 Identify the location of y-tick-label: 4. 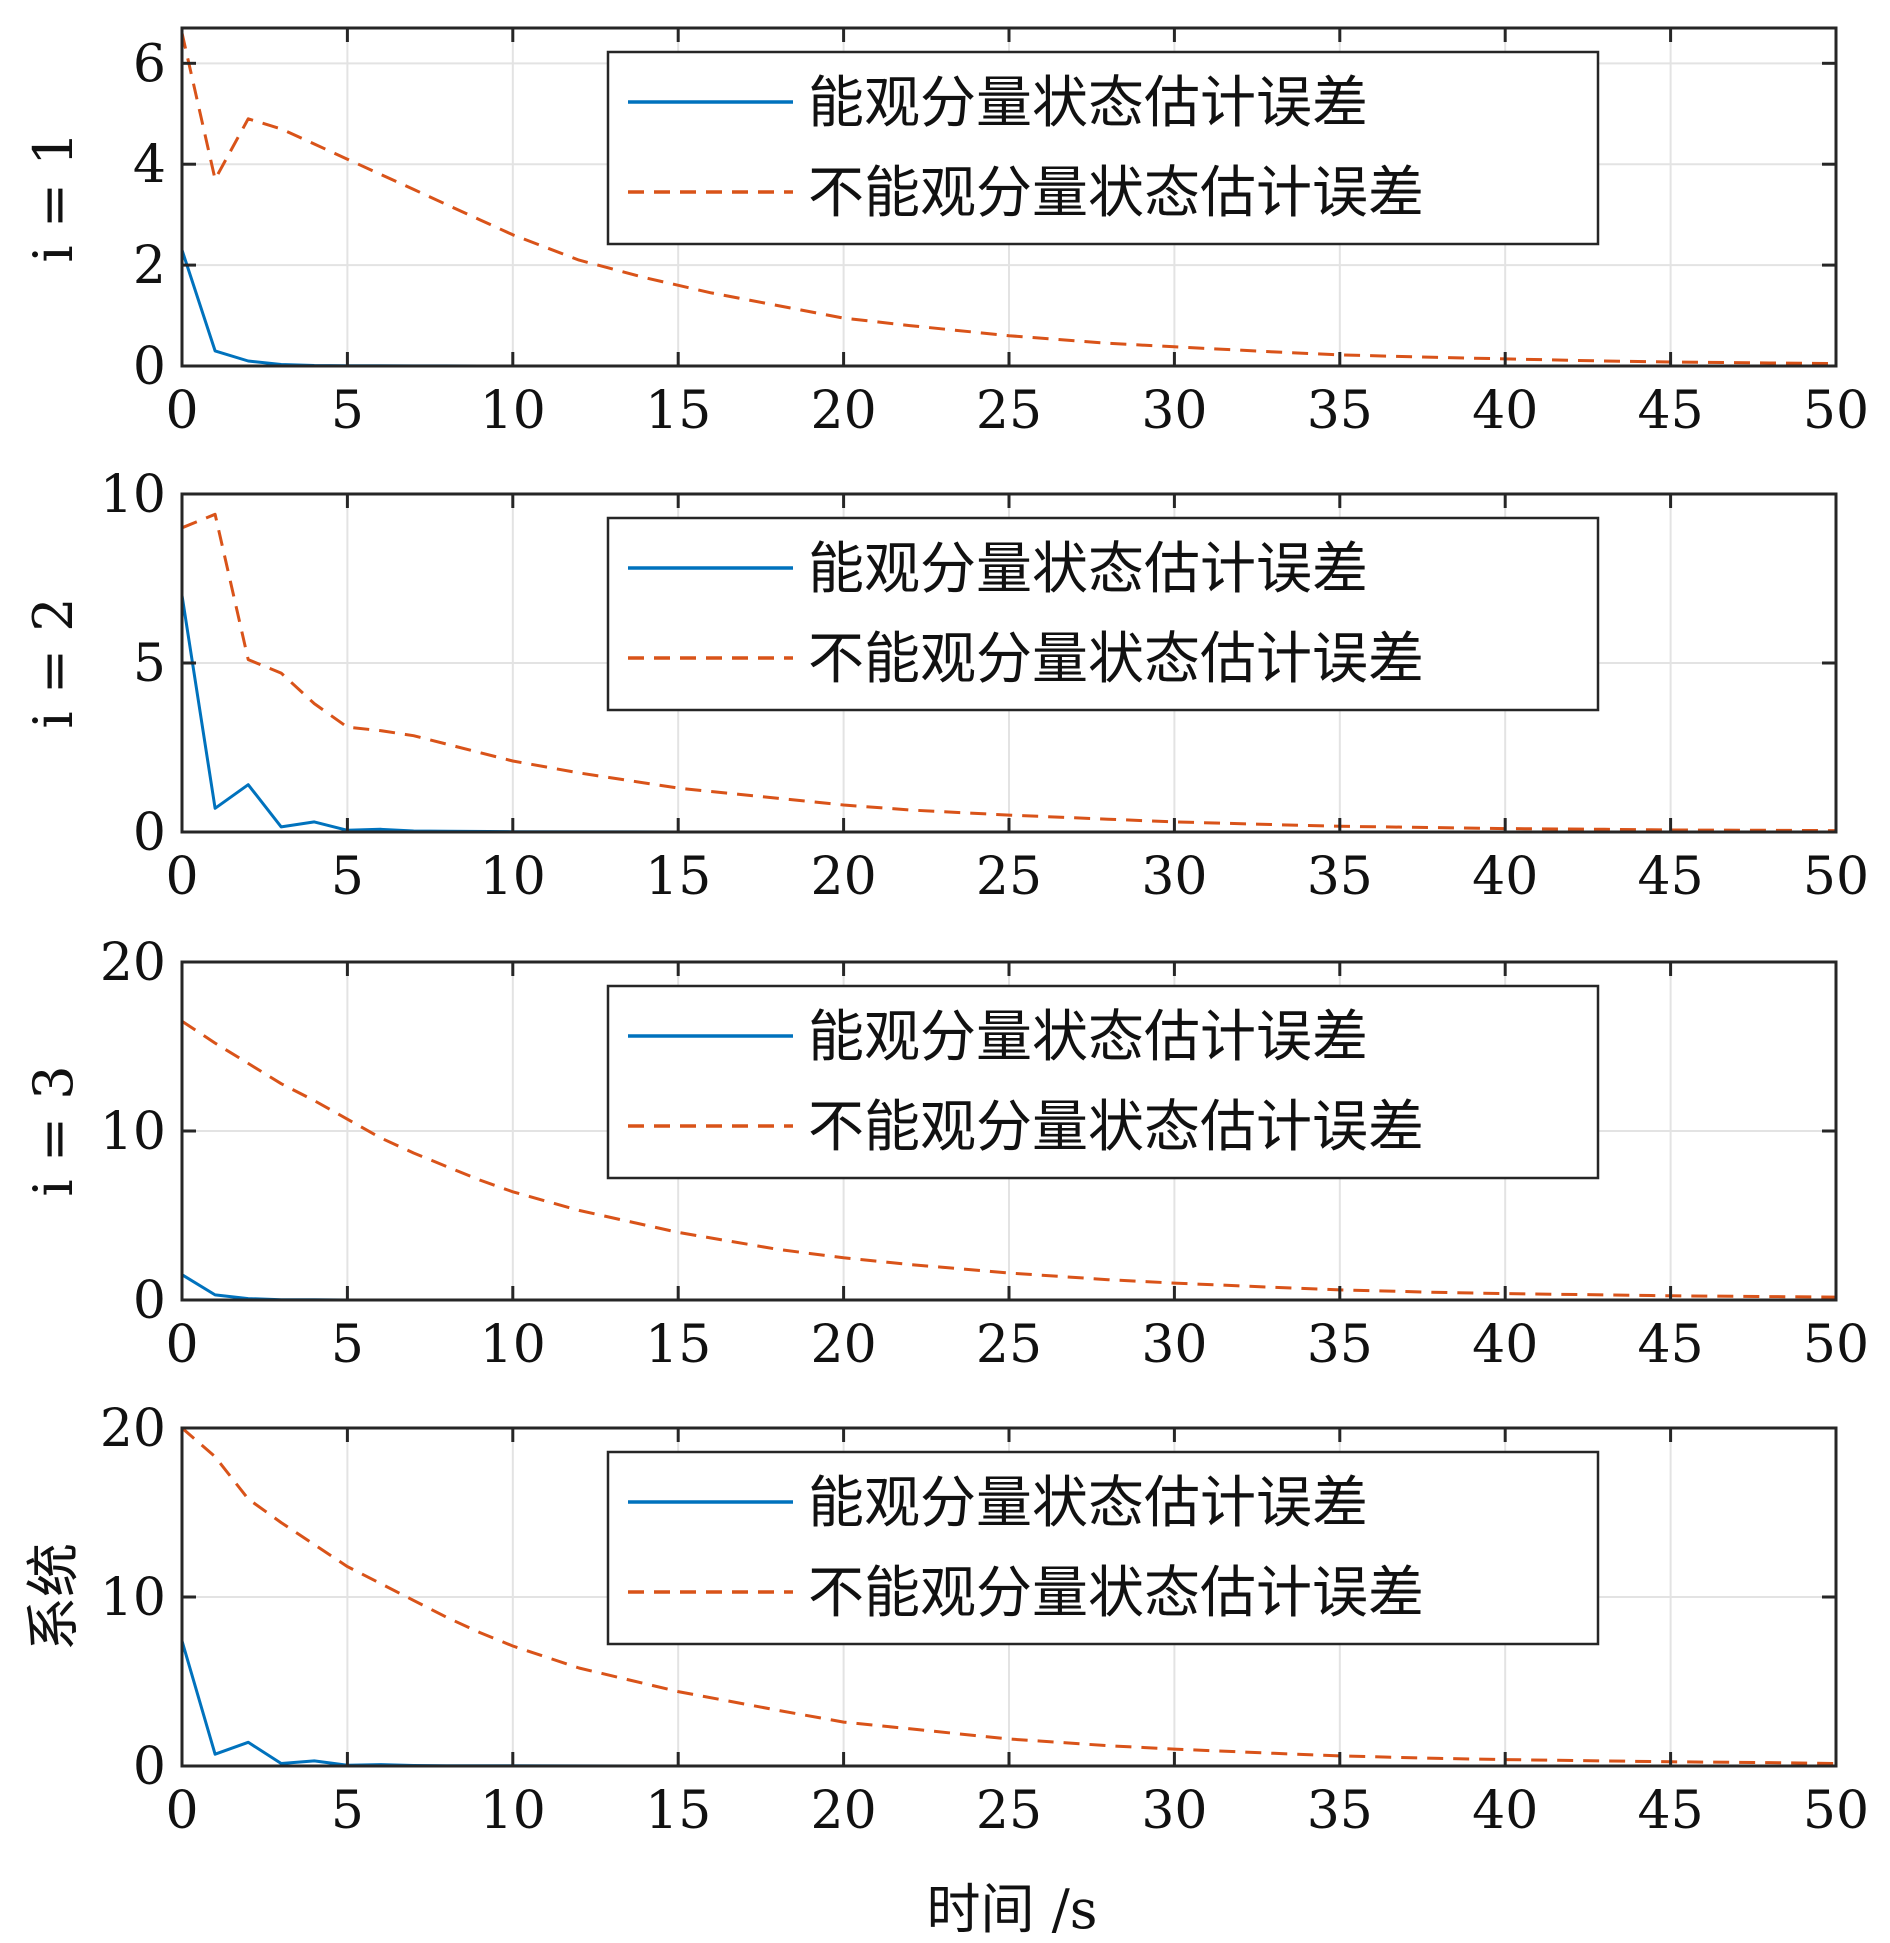
(149, 165).